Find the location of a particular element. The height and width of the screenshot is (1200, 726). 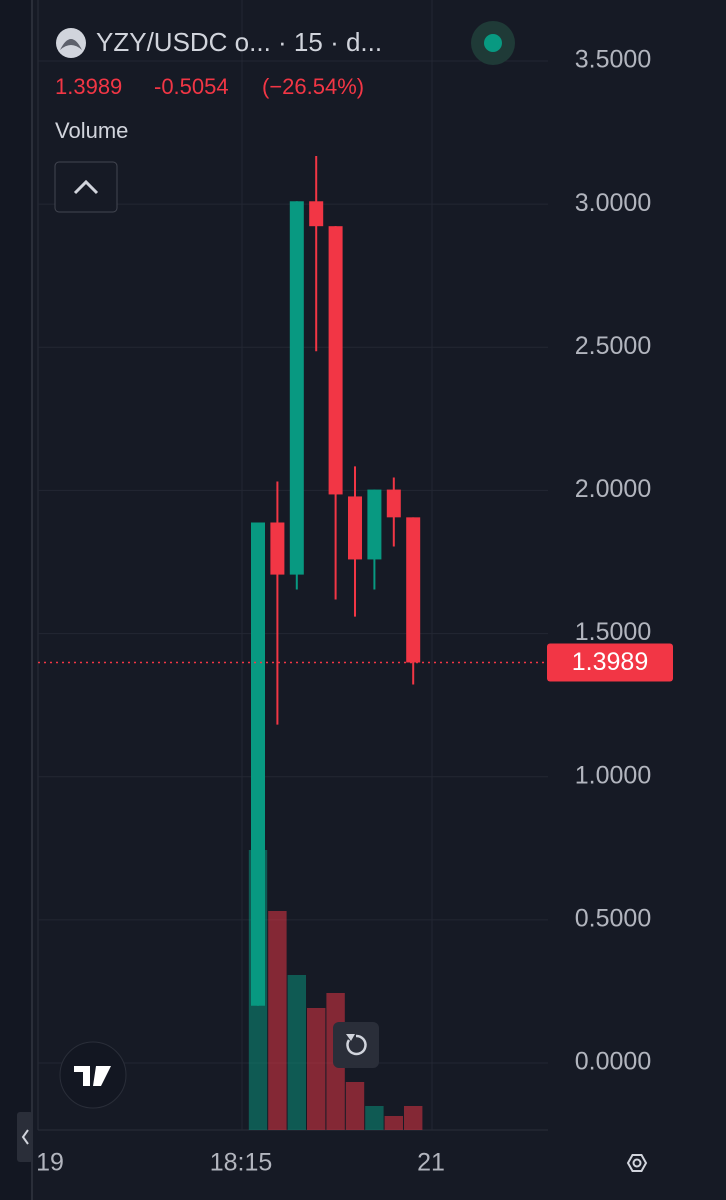

header-change-pct: (−26.54%) is located at coordinates (313, 86).